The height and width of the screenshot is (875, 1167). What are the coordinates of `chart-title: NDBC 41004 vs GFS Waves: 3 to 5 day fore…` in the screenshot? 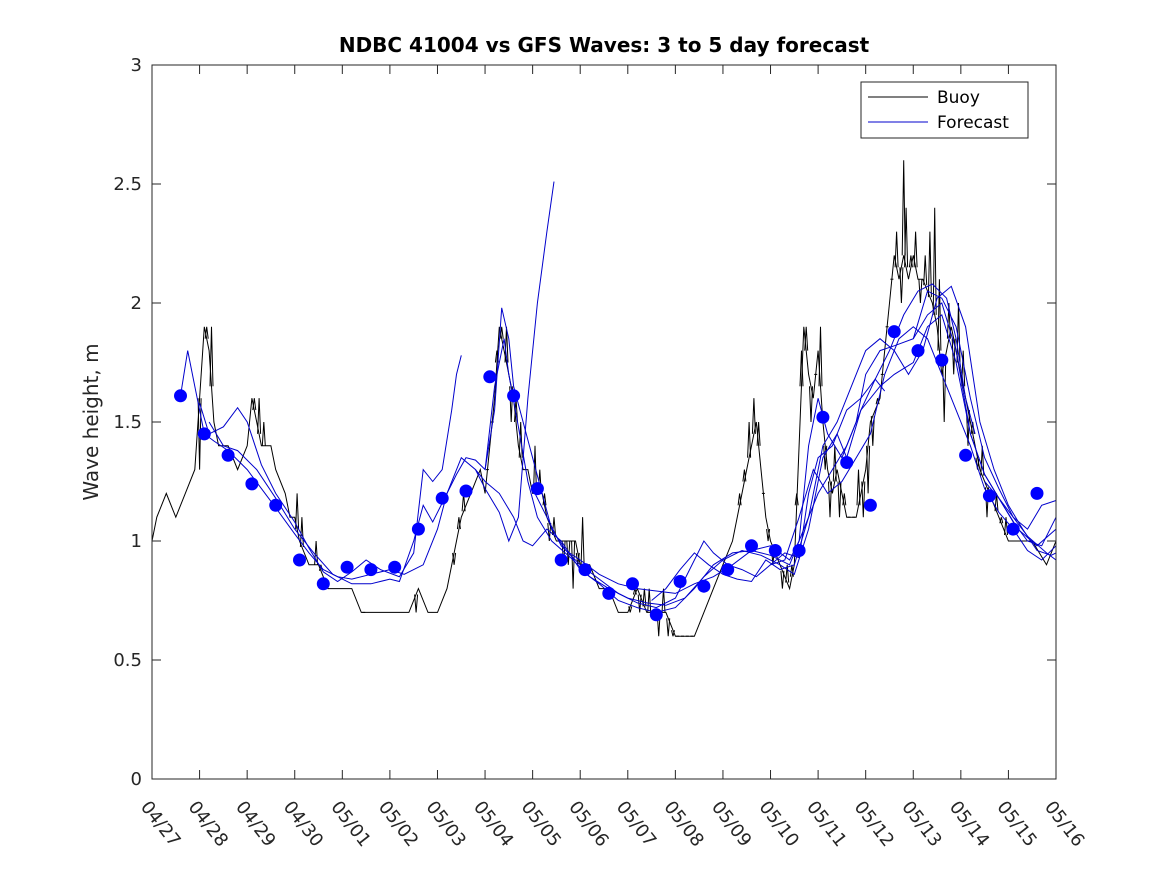 It's located at (604, 45).